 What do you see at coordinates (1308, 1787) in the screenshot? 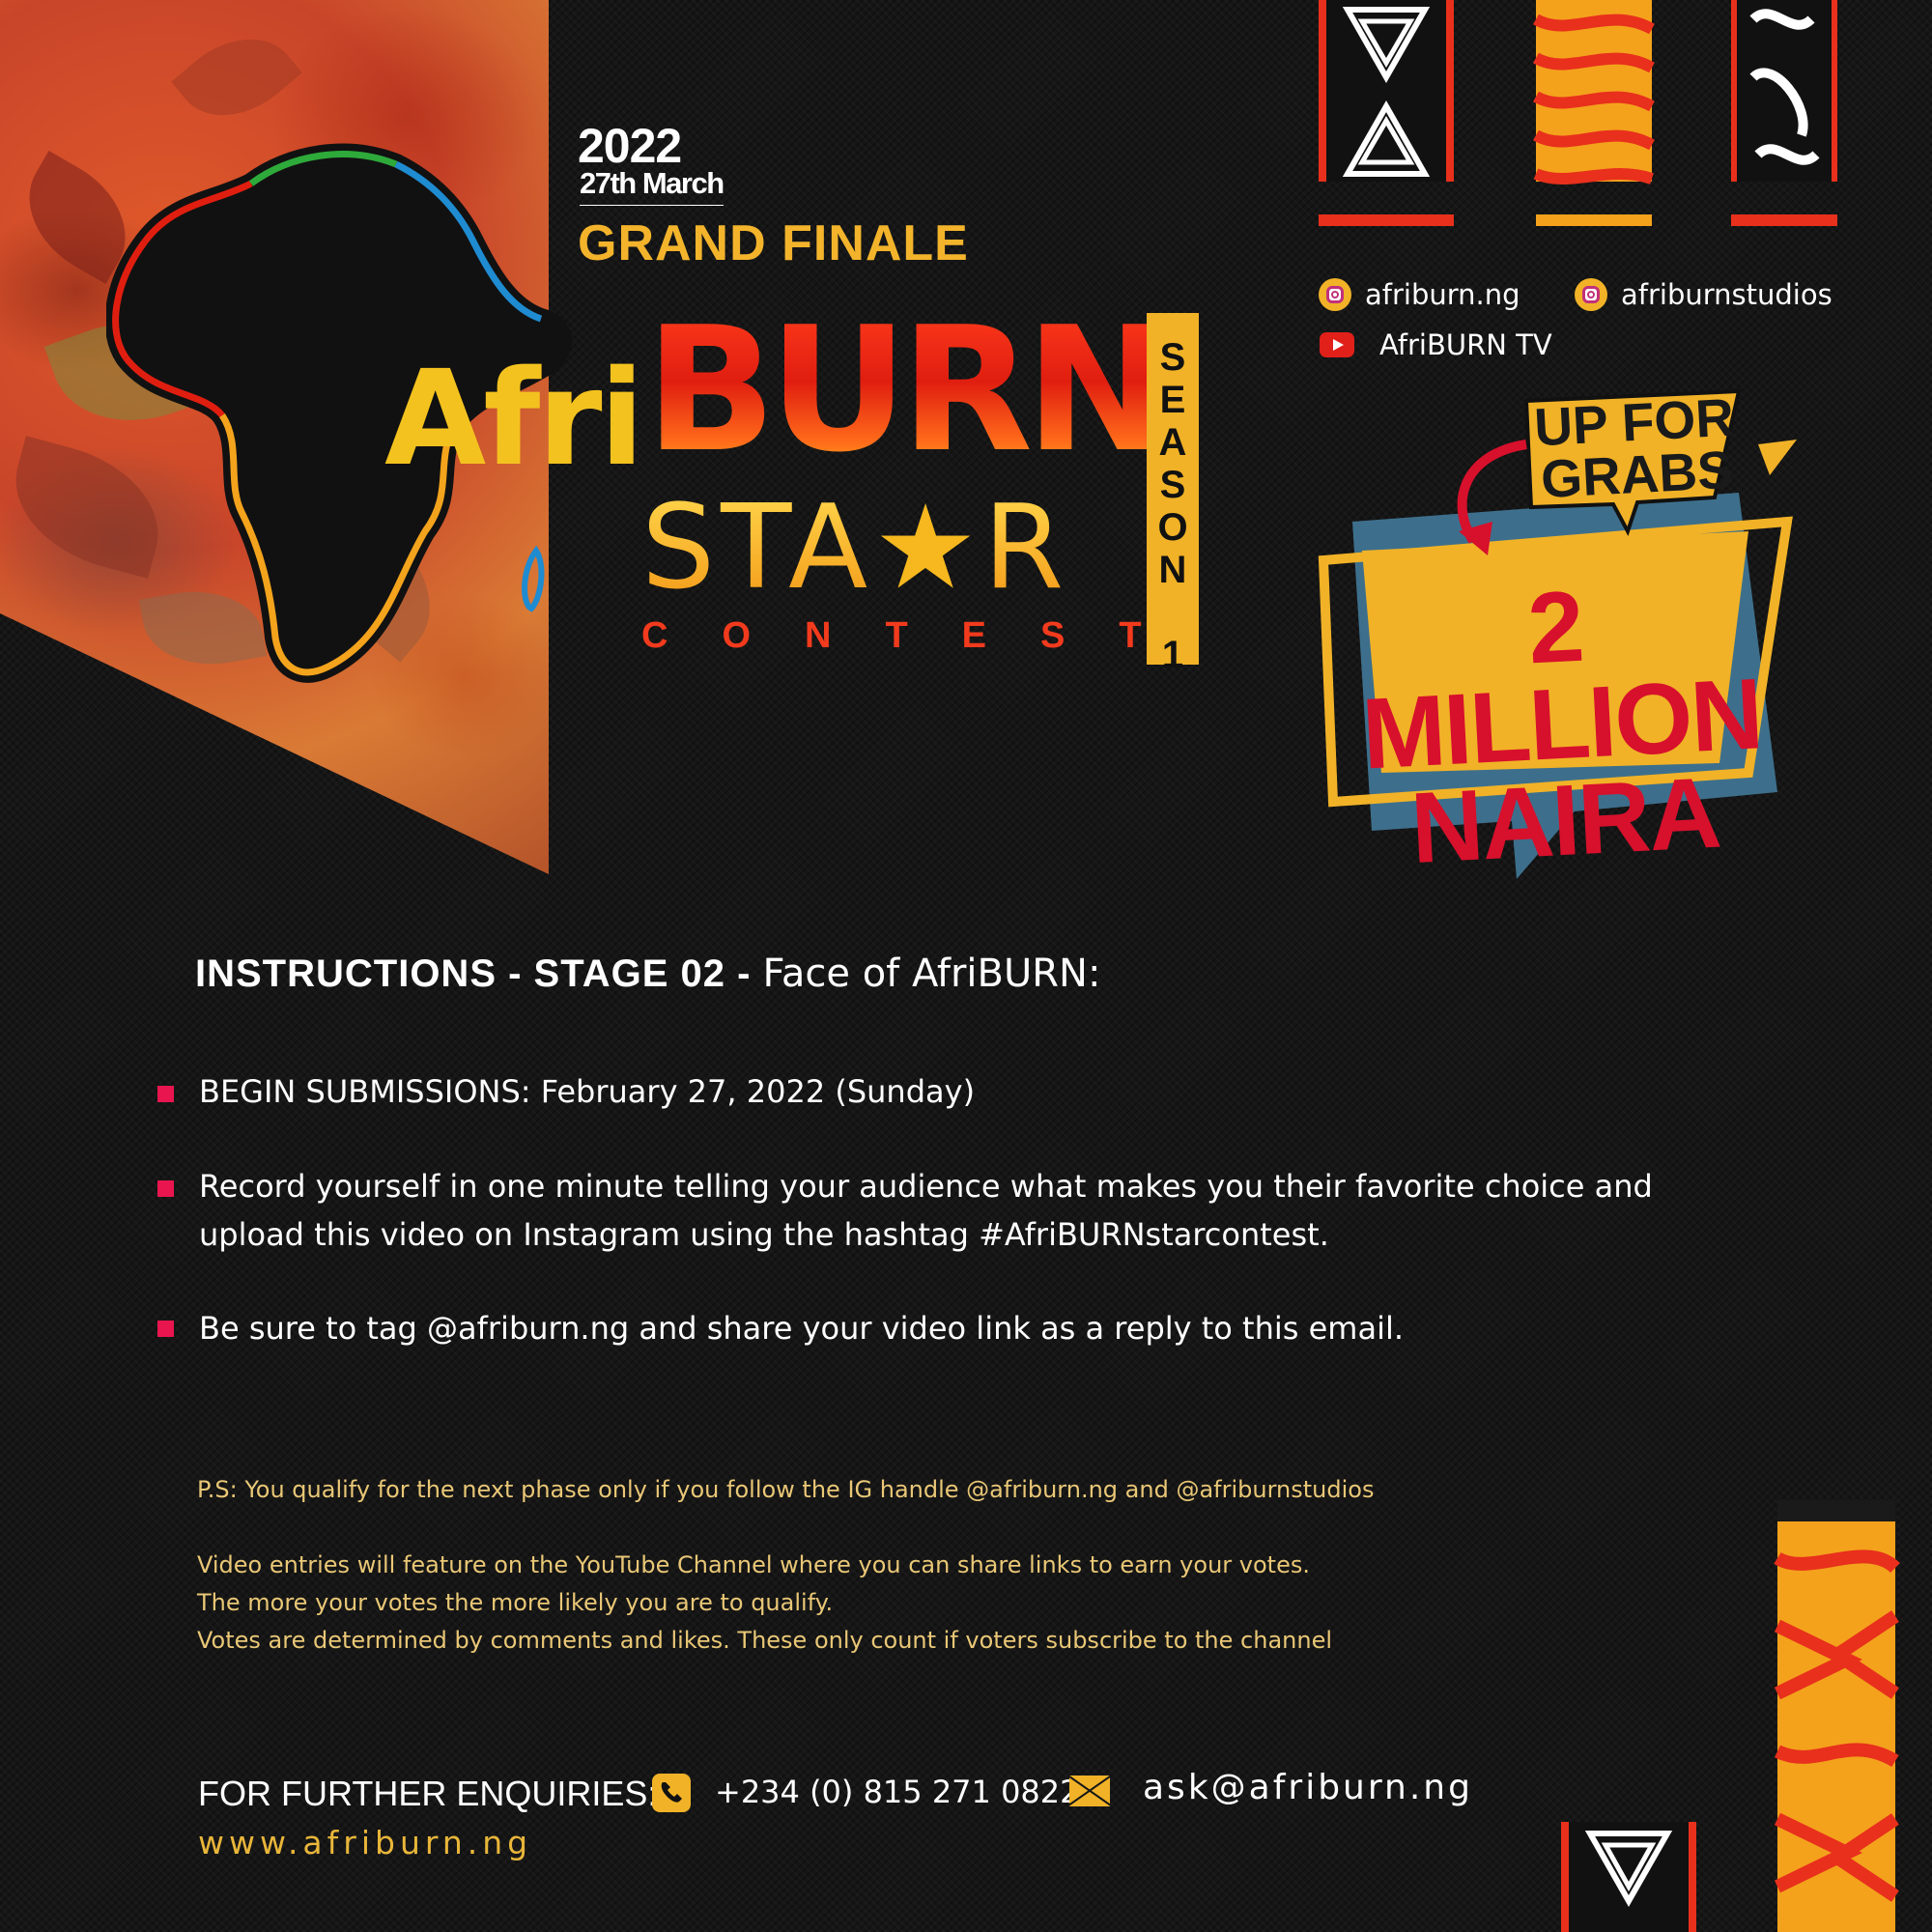
I see `email-address: ask@afriburn.ng` at bounding box center [1308, 1787].